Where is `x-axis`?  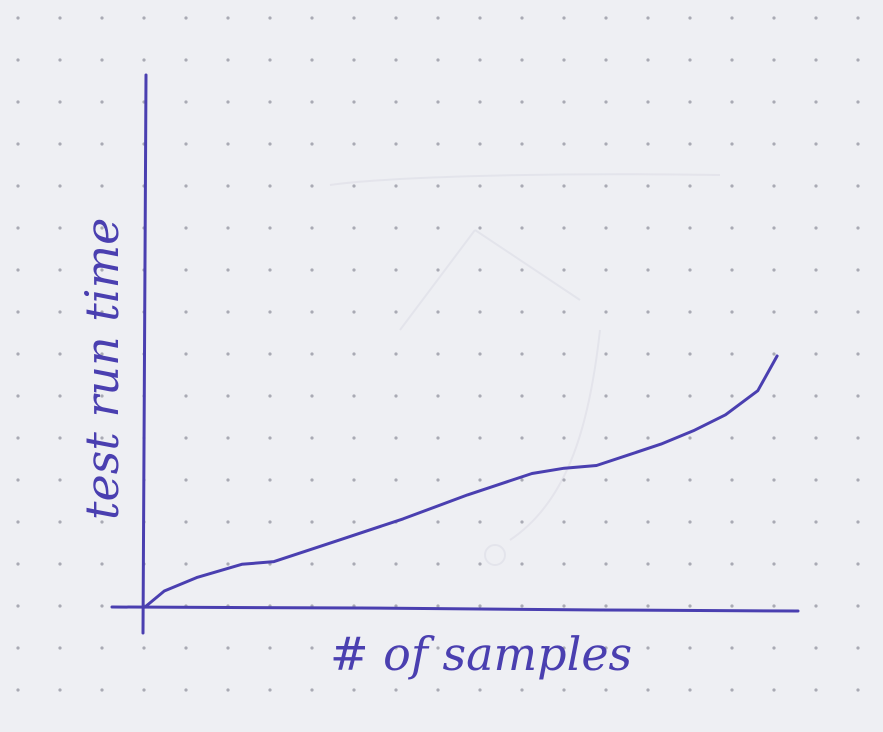
x-axis is located at coordinates (455, 609).